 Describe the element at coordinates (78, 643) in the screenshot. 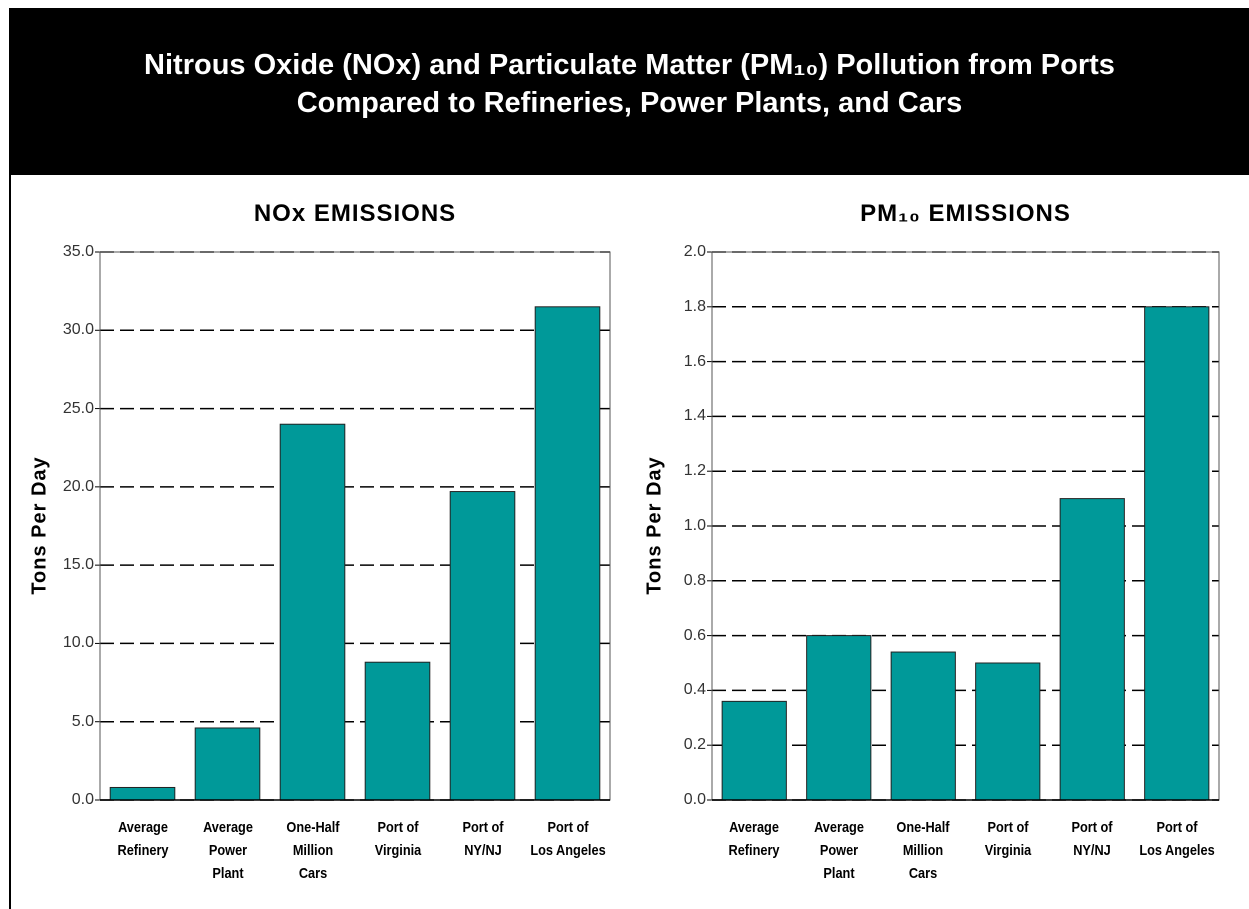

I see `y-tick-label: 10.0` at that location.